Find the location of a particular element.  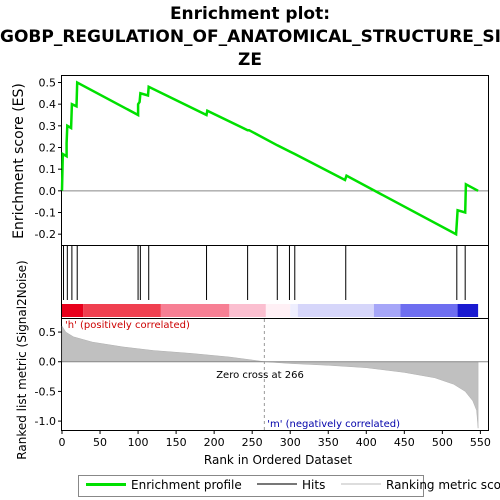

legend-metric-label: Ranking metric scores is located at coordinates (443, 485).